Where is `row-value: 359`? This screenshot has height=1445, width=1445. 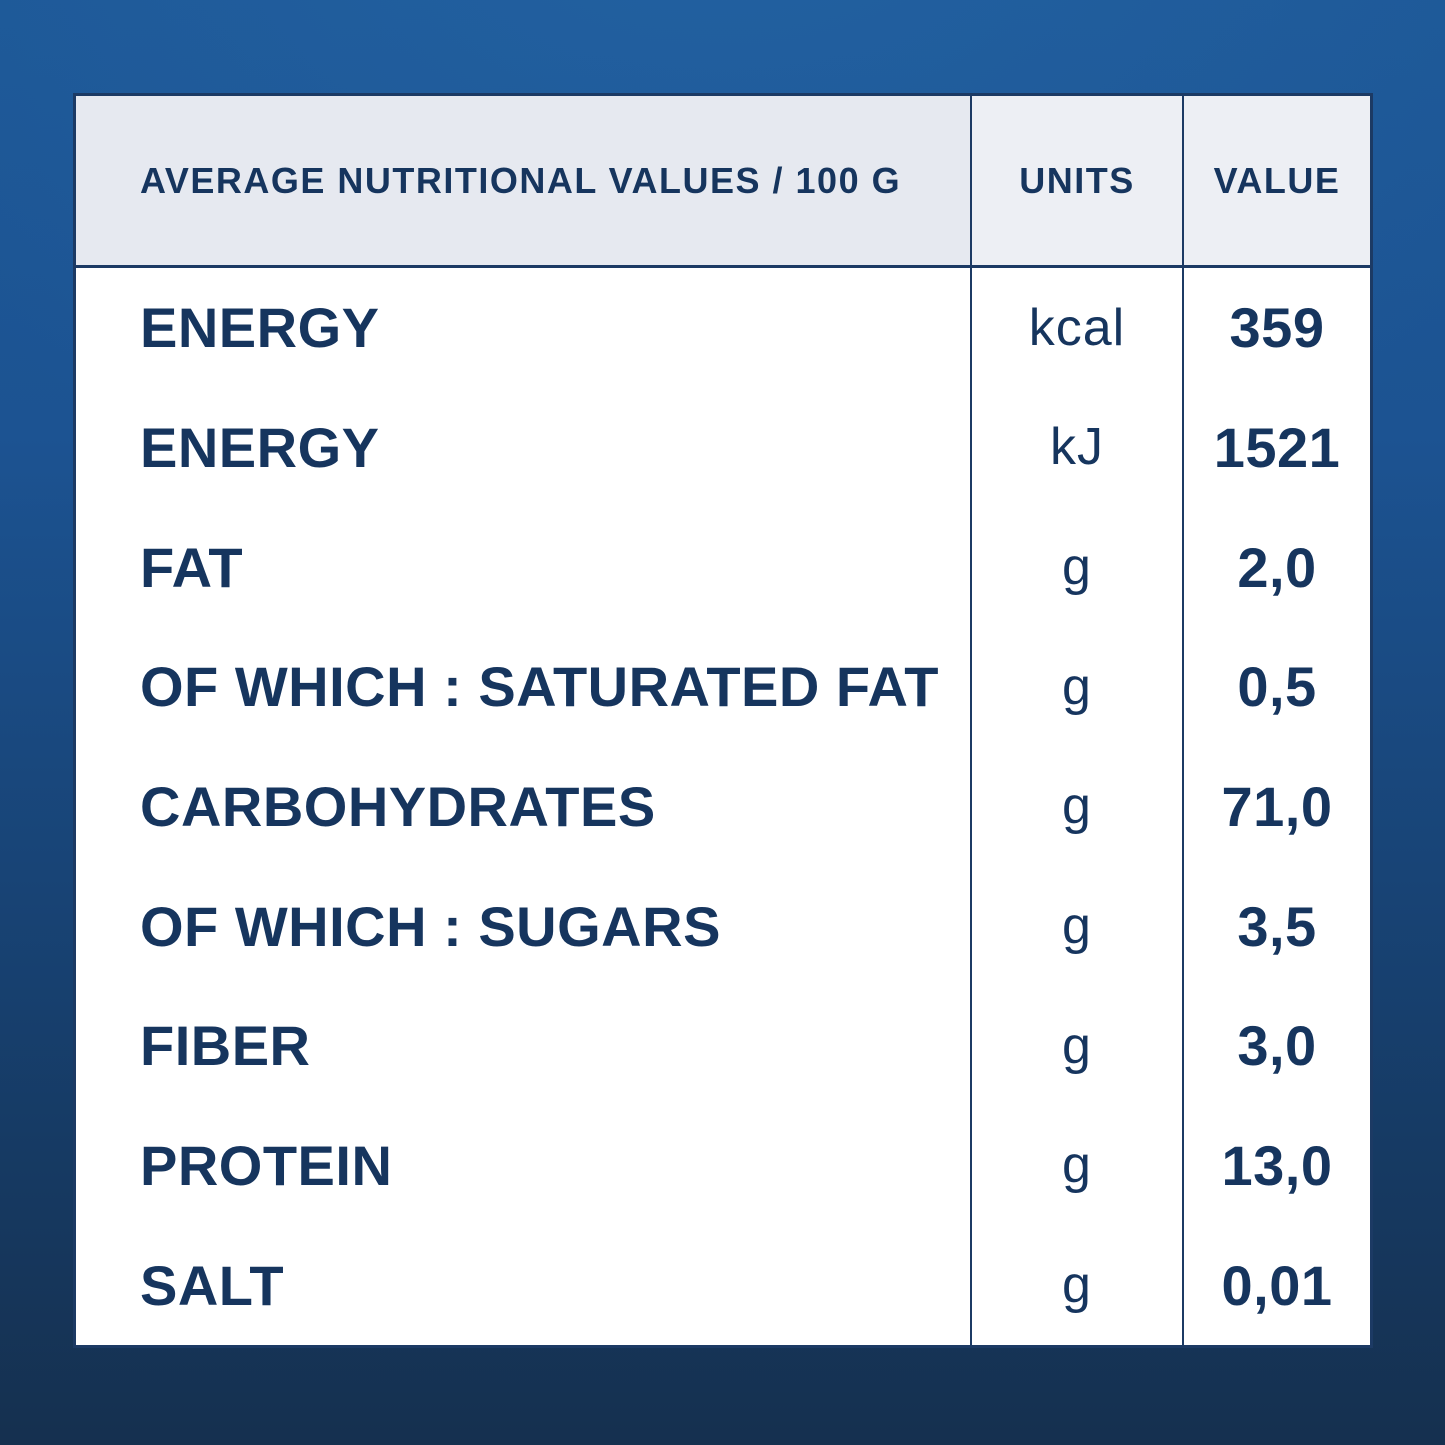
row-value: 359 is located at coordinates (1277, 328).